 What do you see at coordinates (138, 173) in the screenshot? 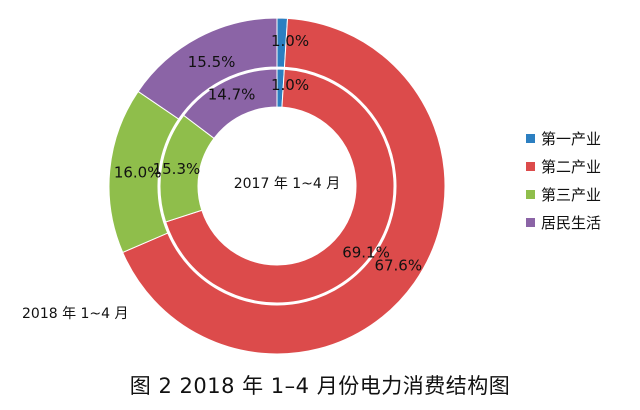
I see `outer-ring-label-tertiary-industry: 16.0%` at bounding box center [138, 173].